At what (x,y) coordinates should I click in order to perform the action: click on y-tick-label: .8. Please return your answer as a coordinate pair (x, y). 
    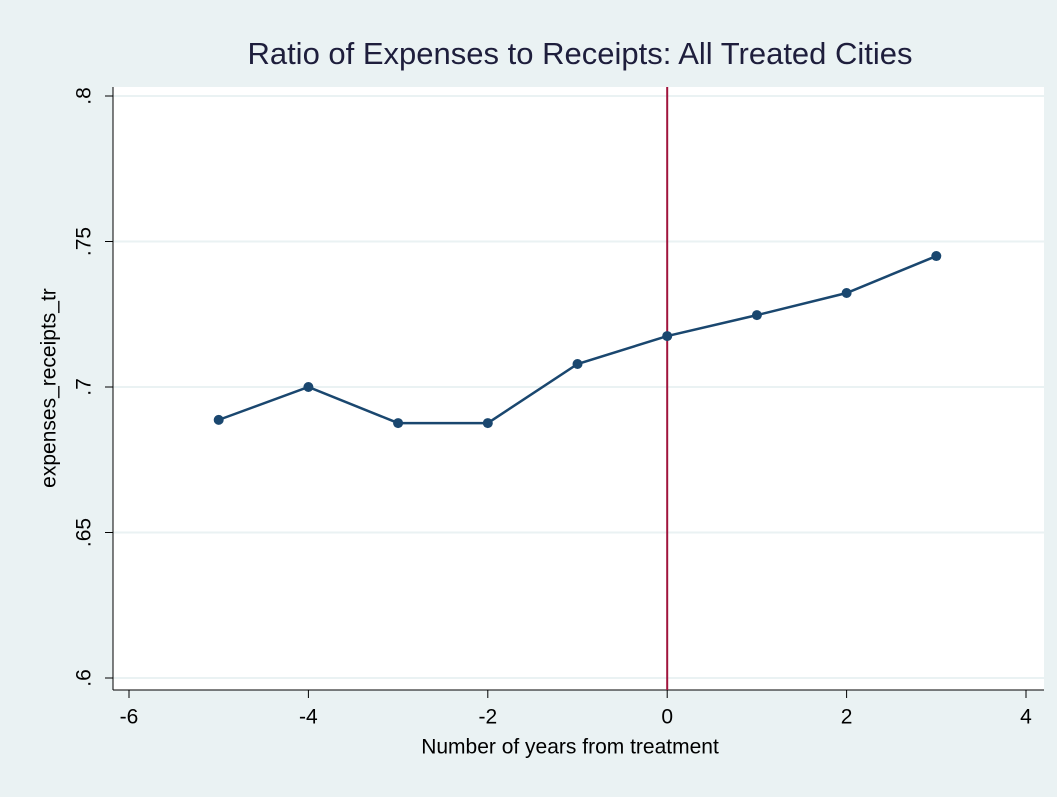
    Looking at the image, I should click on (84, 96).